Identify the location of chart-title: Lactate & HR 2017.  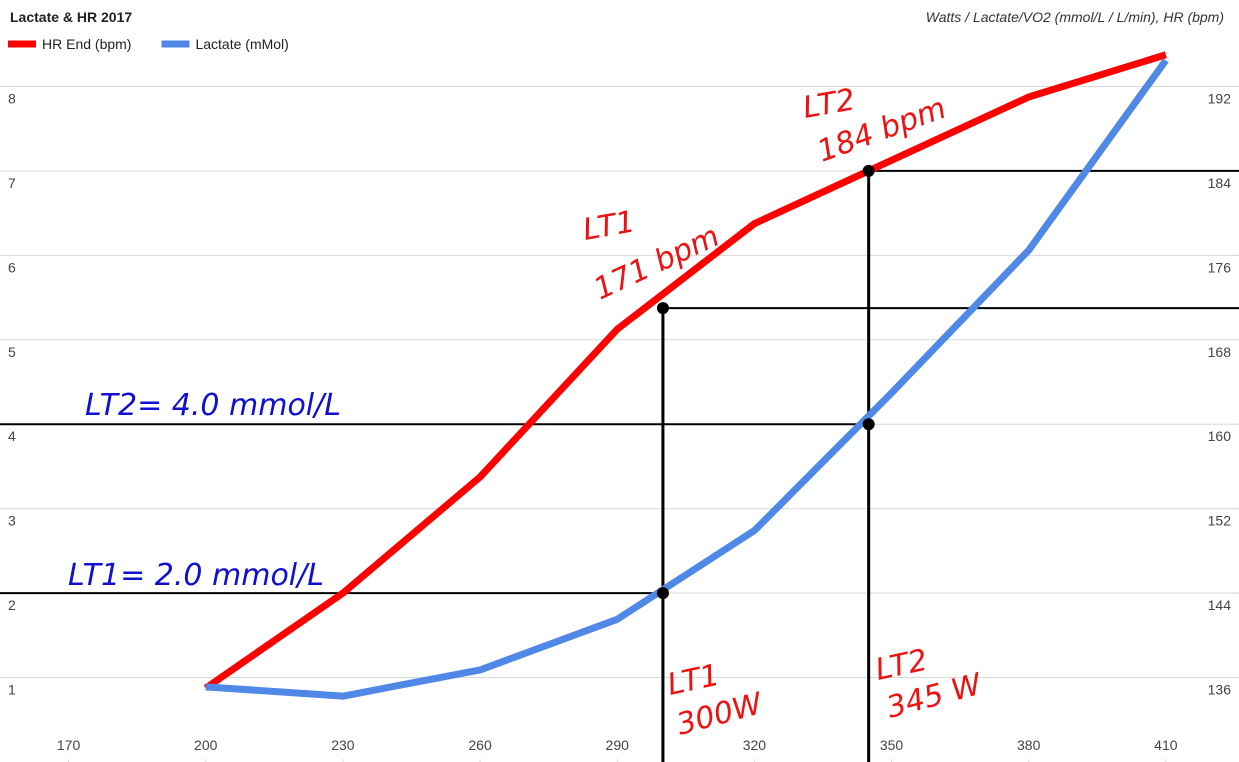
(71, 17).